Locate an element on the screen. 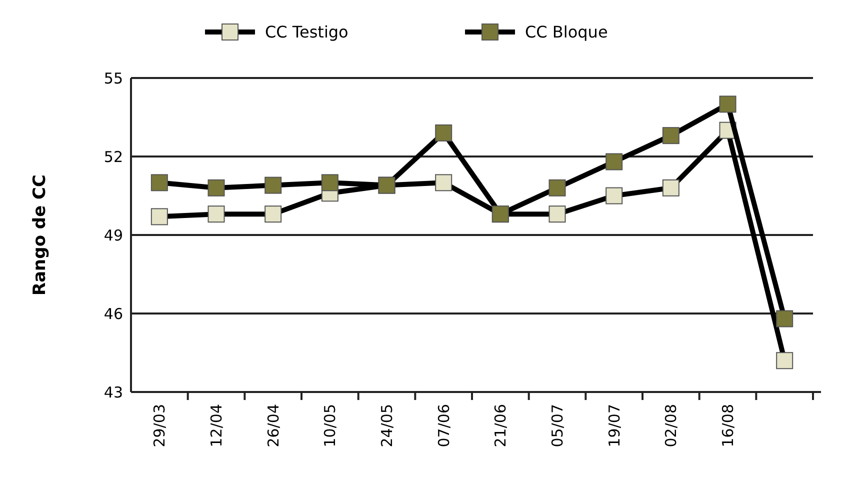 This screenshot has height=482, width=865. legend-label: CC Testigo is located at coordinates (306, 32).